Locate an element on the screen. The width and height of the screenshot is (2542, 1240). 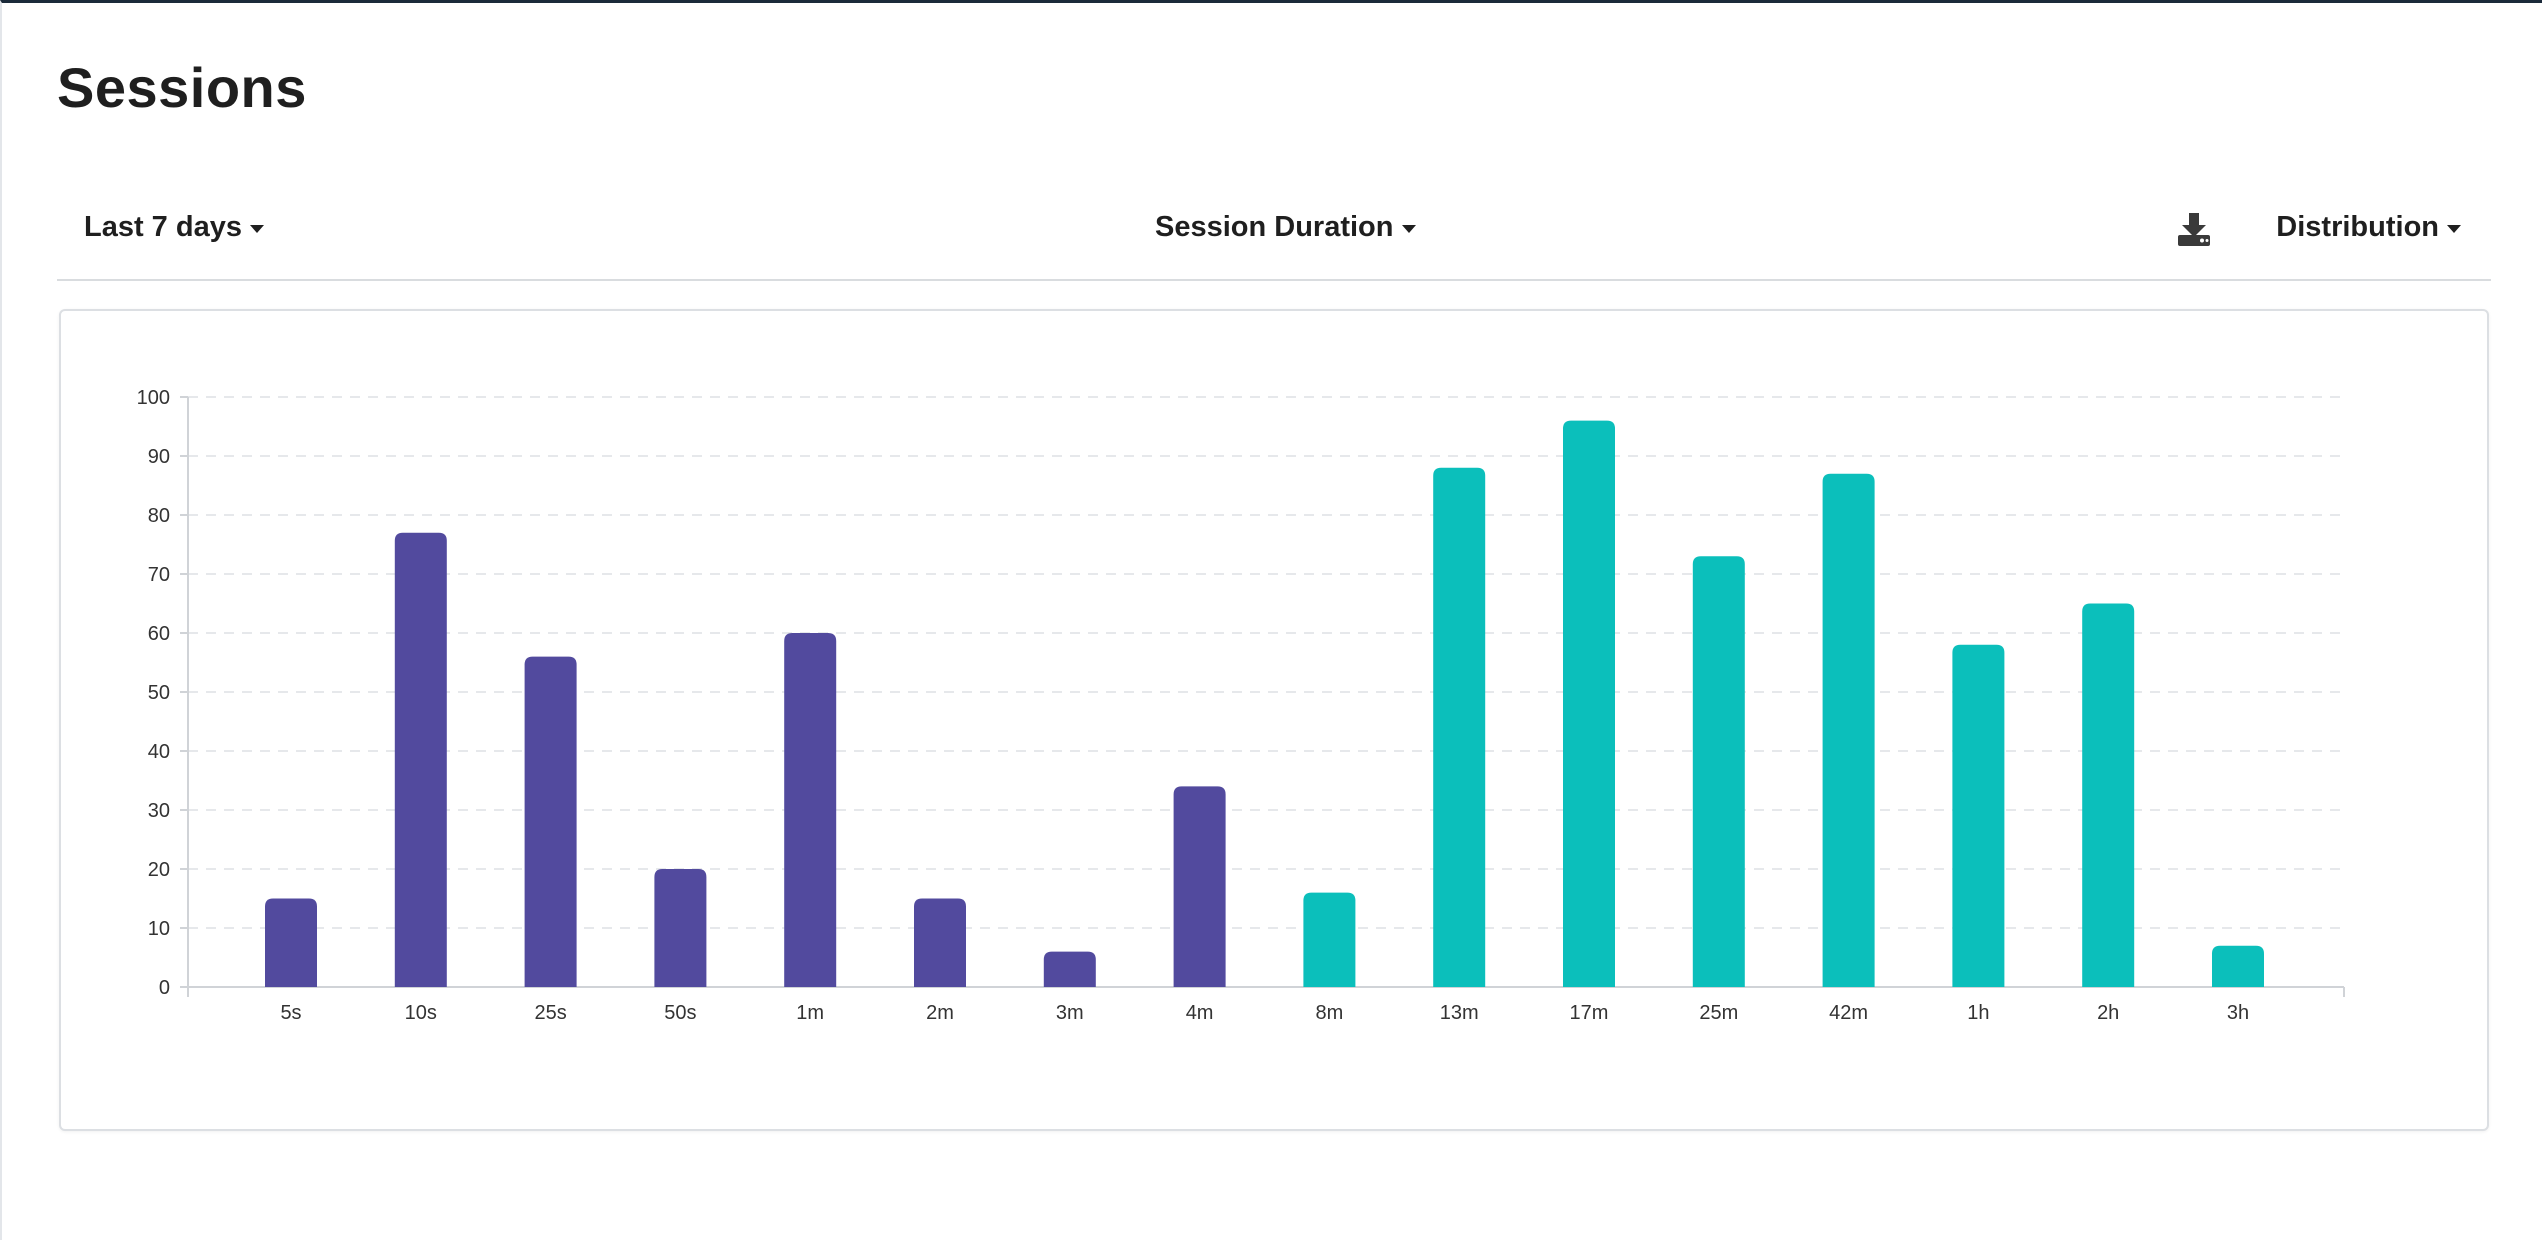
date-range-dropdown: Last 7 days is located at coordinates (174, 227).